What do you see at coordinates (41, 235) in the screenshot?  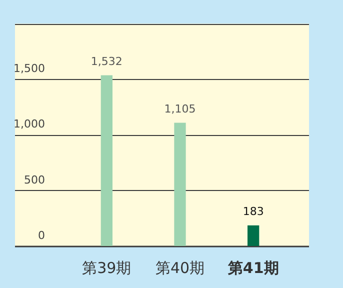 I see `y-tick-label: 0` at bounding box center [41, 235].